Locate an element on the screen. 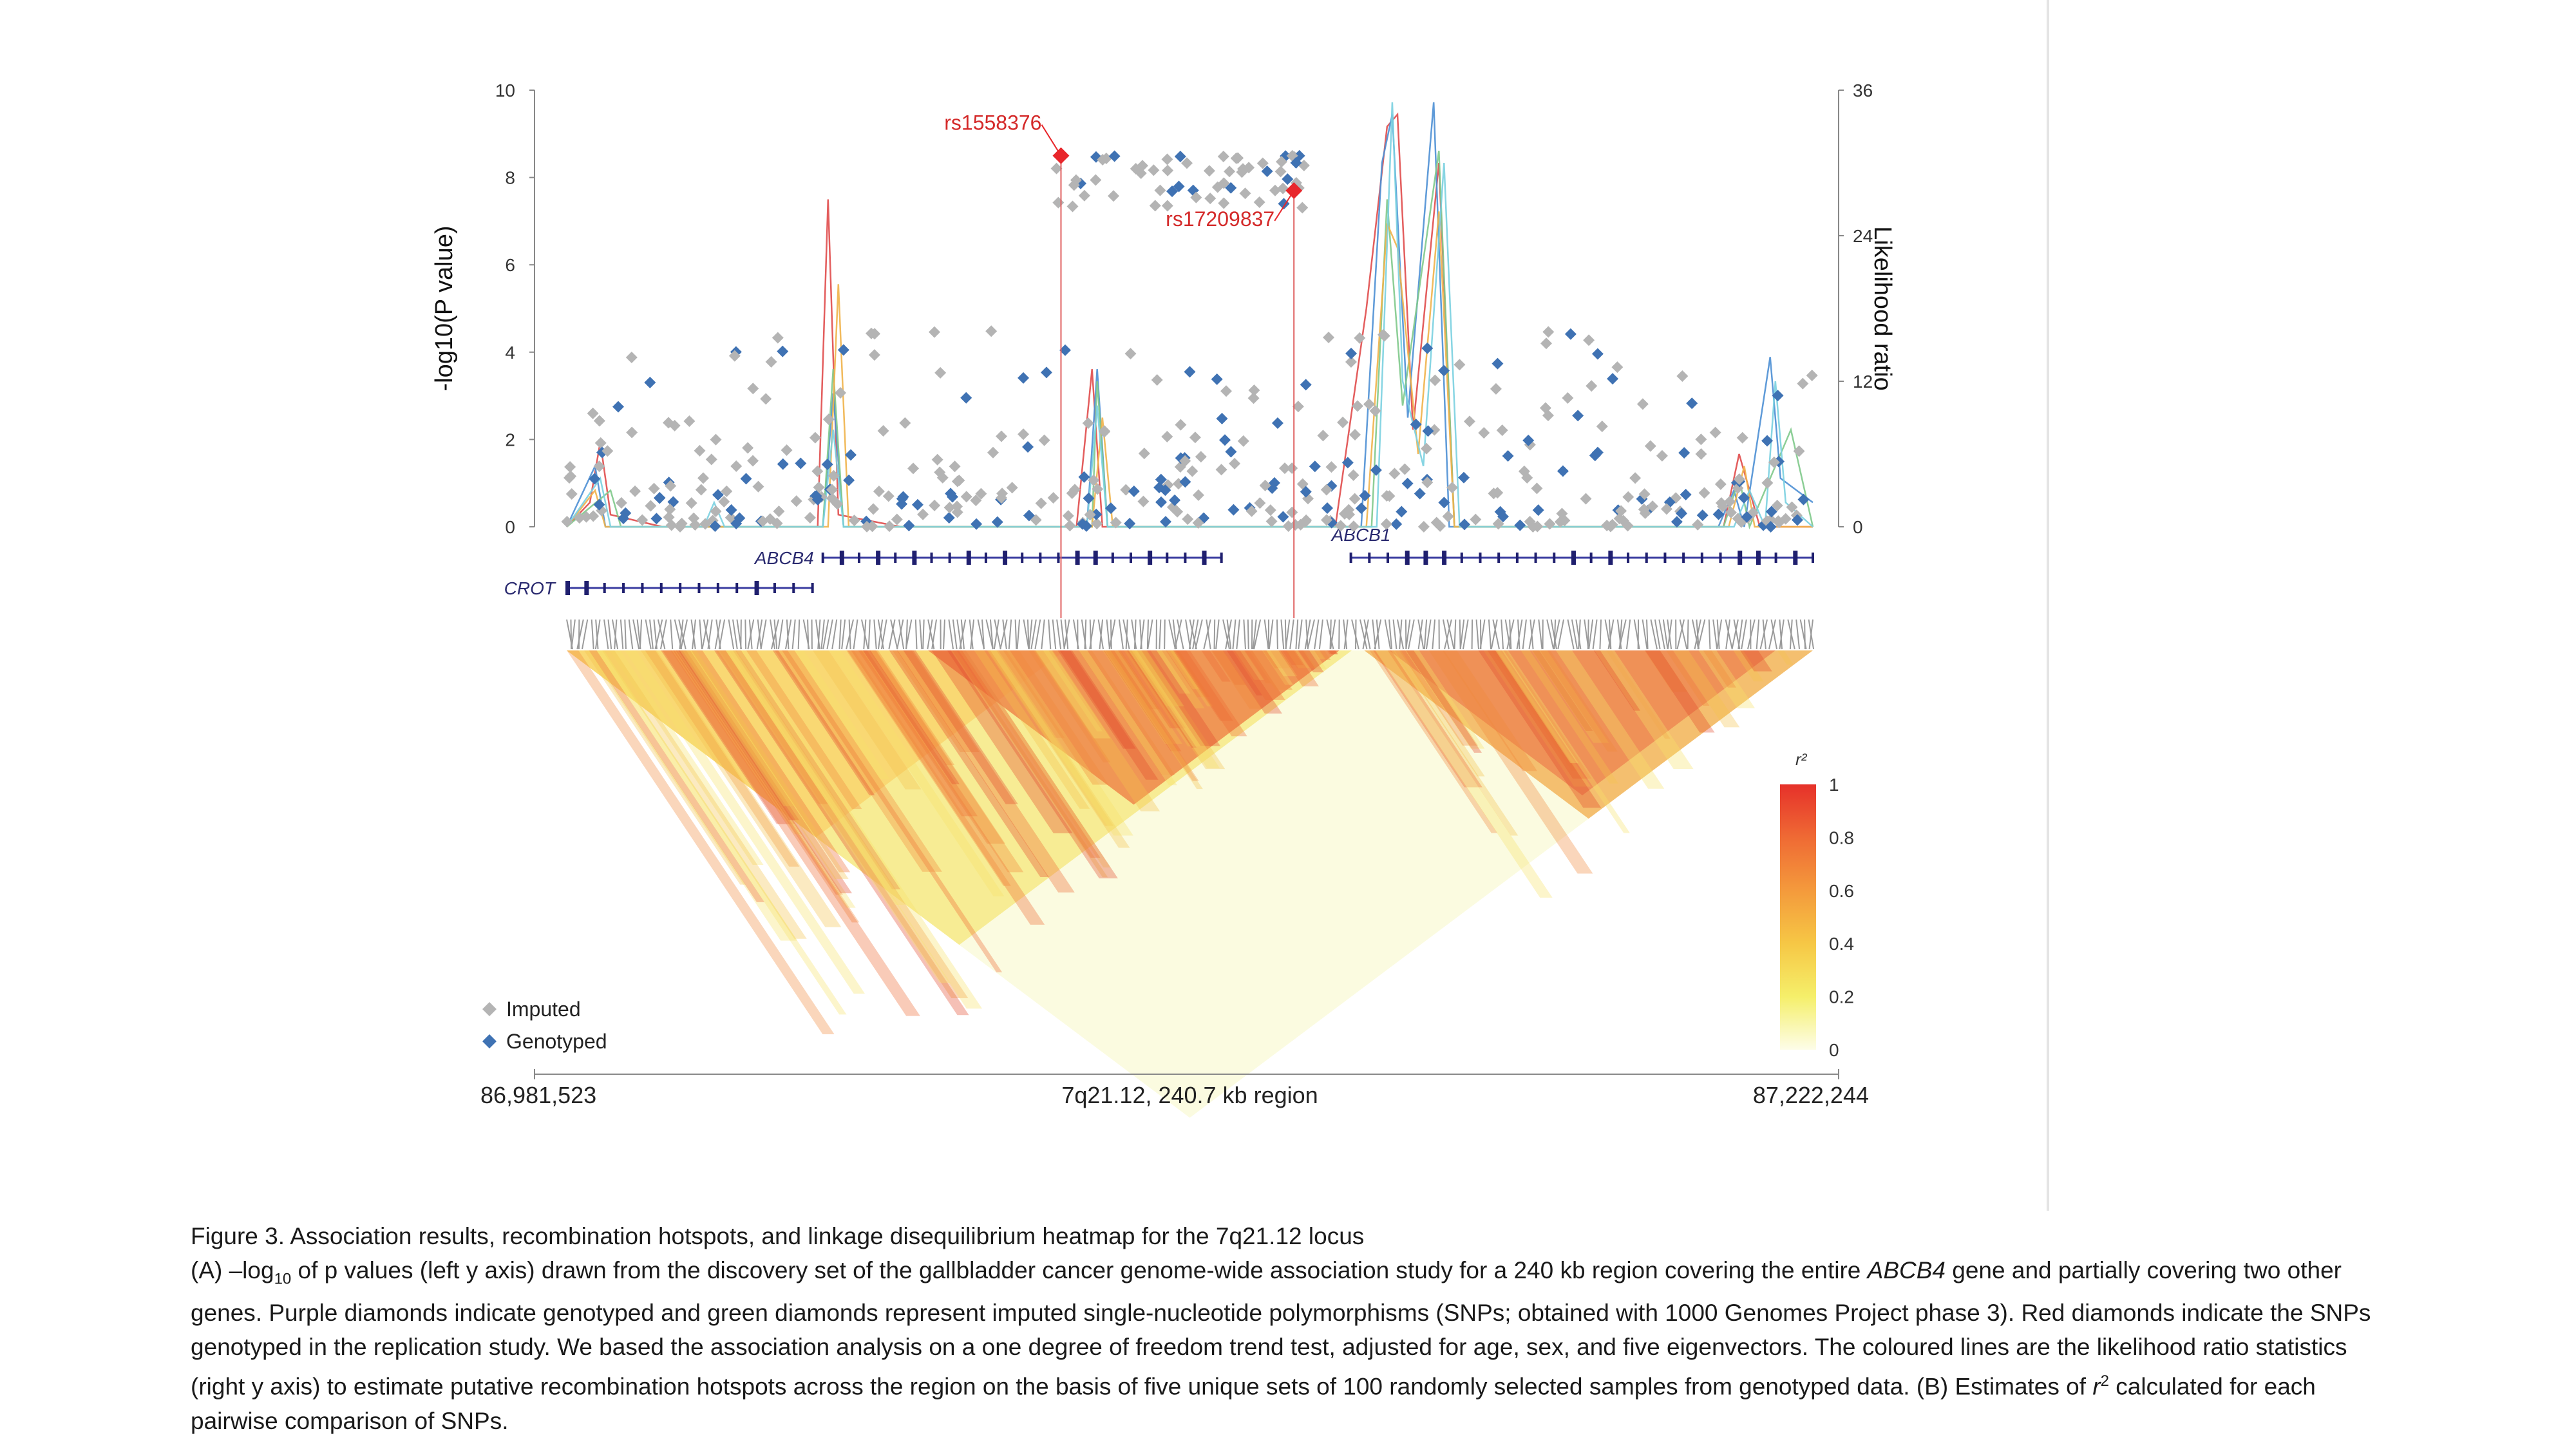  right-tick-label: 24 is located at coordinates (1863, 236).